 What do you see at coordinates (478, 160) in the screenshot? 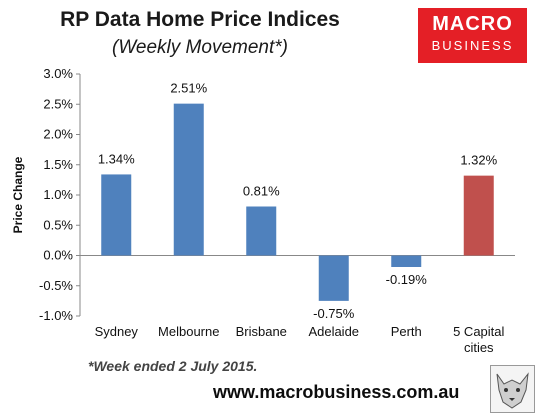
I see `data-label: 1.32%` at bounding box center [478, 160].